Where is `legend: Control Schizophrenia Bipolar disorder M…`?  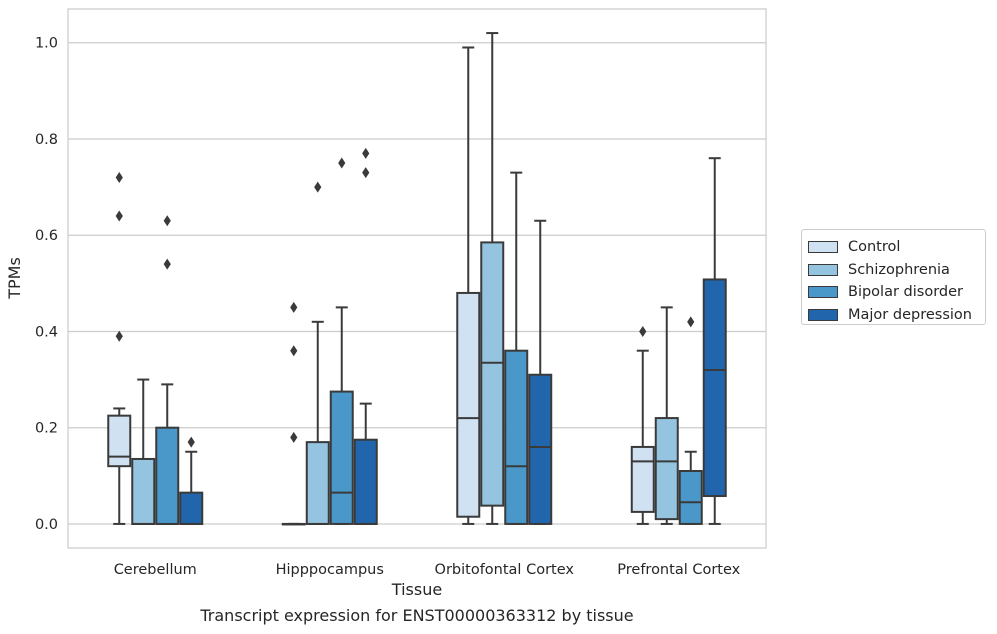
legend: Control Schizophrenia Bipolar disorder M… is located at coordinates (893, 277).